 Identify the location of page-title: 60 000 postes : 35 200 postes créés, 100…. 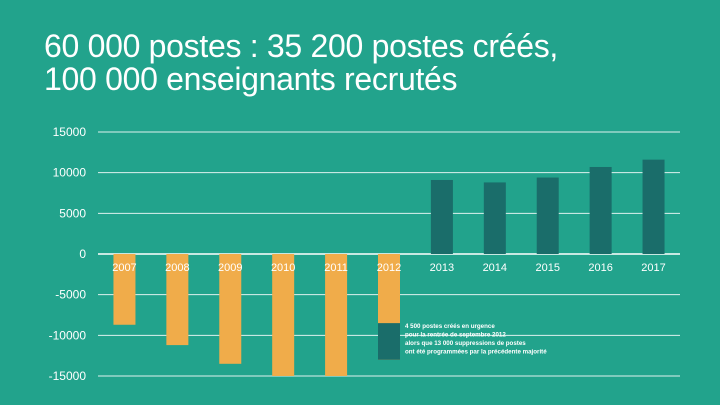
(301, 63).